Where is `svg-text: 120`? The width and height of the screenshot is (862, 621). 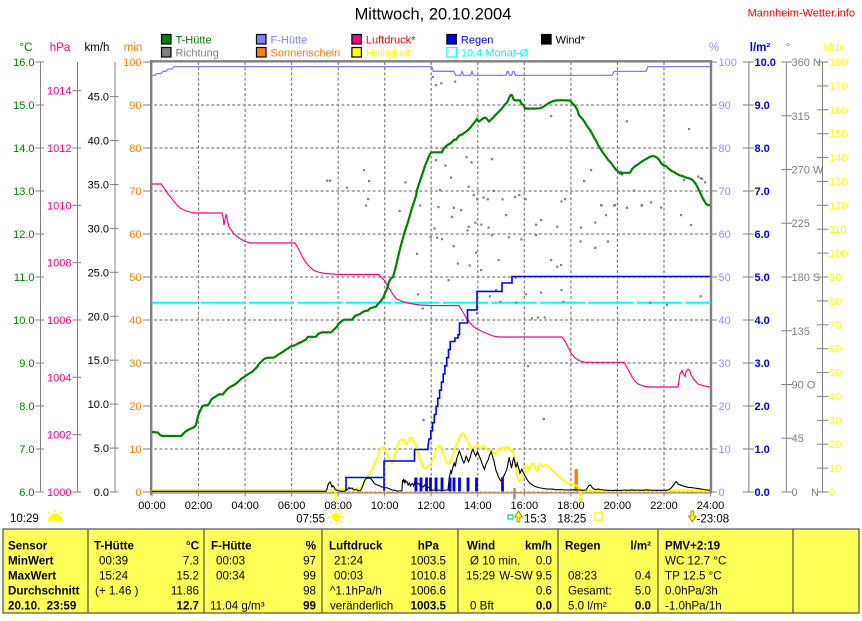 svg-text: 120 is located at coordinates (838, 206).